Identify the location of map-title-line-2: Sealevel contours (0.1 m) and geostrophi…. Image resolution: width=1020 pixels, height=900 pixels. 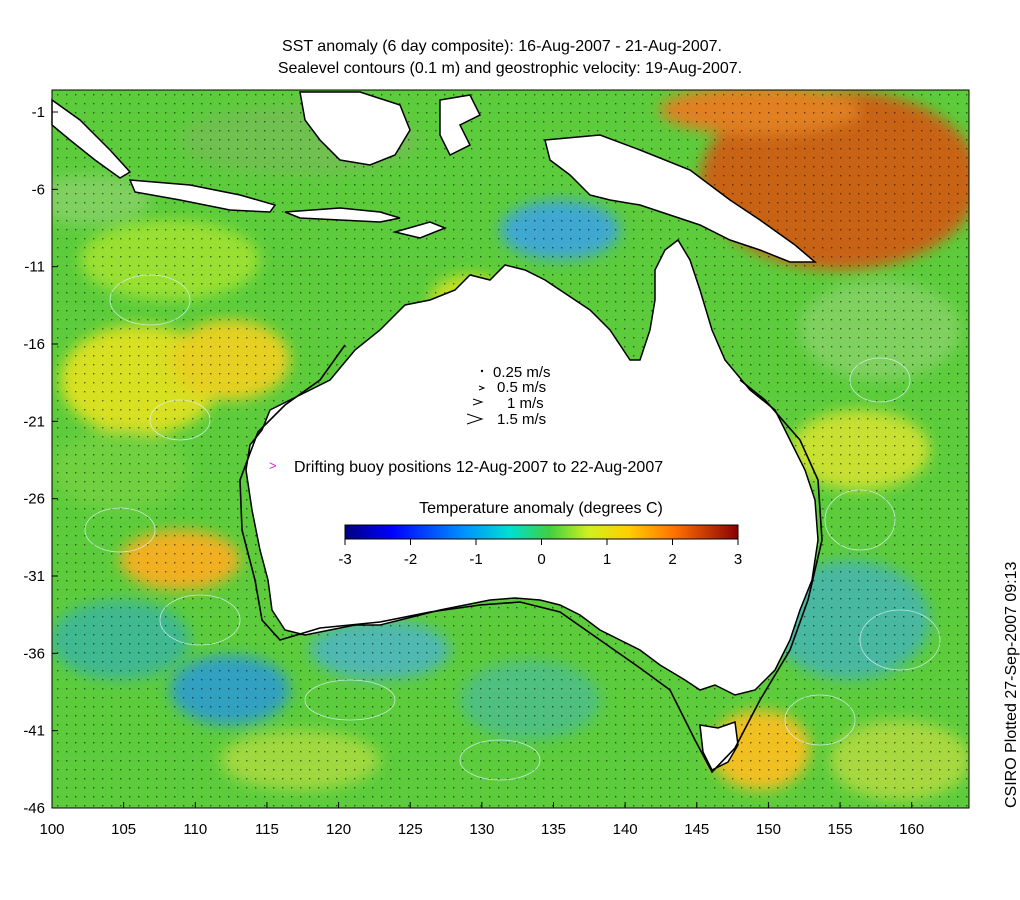
(510, 68).